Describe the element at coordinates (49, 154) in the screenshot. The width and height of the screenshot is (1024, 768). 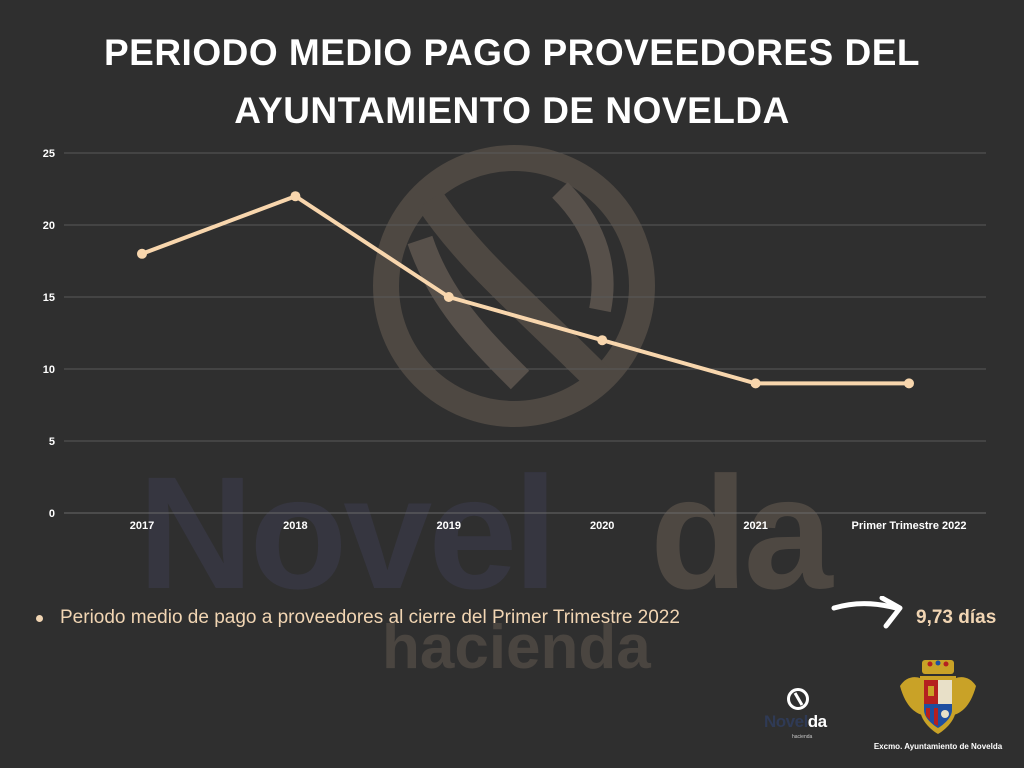
I see `y-tick-label-5: 25` at that location.